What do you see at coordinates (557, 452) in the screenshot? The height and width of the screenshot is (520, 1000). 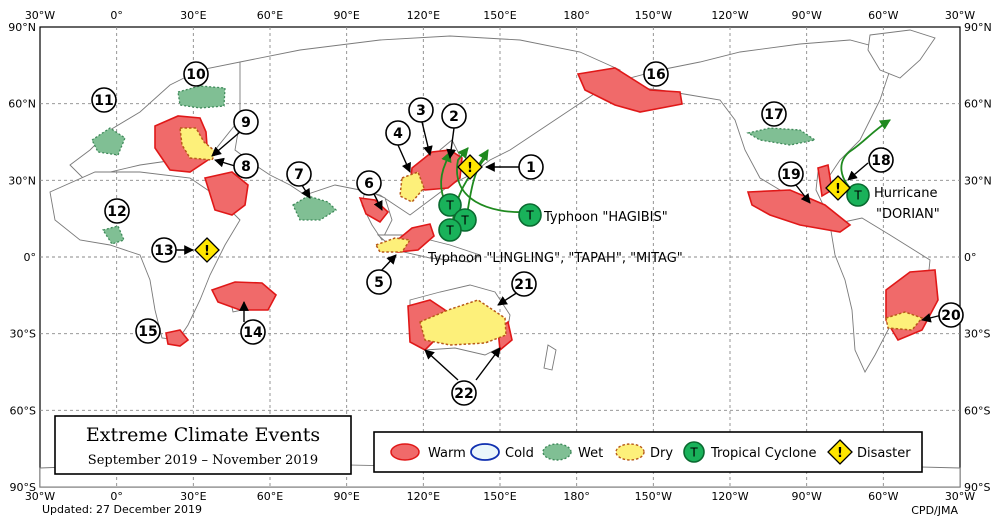 I see `legend-wet-swatch` at bounding box center [557, 452].